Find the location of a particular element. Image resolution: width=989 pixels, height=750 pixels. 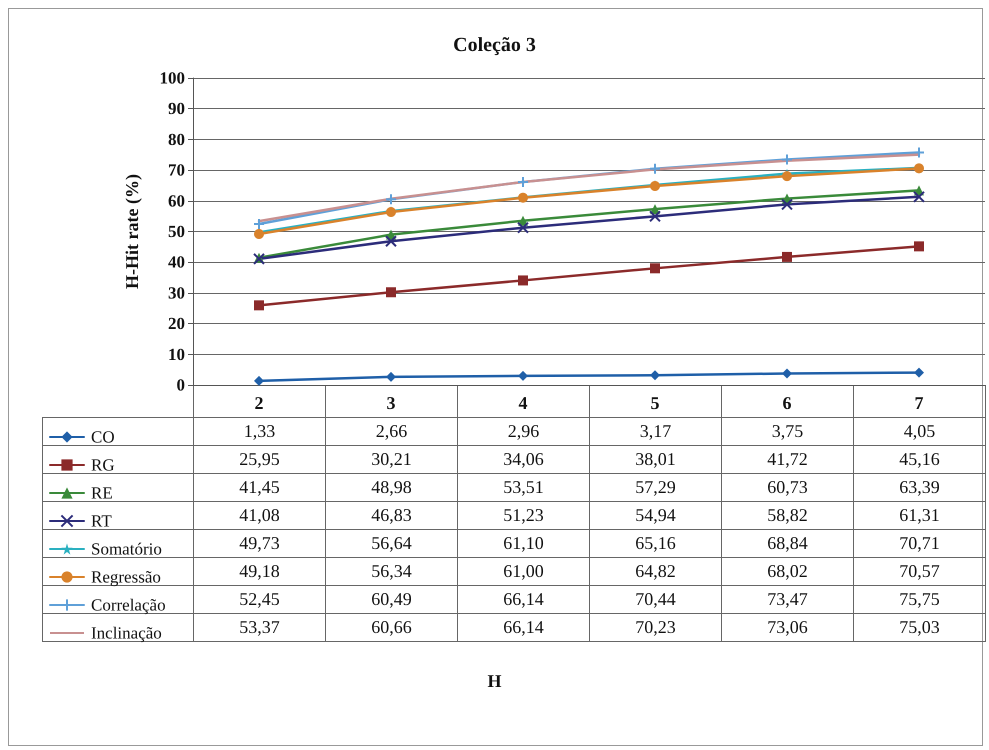

data-label: 58,82 is located at coordinates (787, 515).